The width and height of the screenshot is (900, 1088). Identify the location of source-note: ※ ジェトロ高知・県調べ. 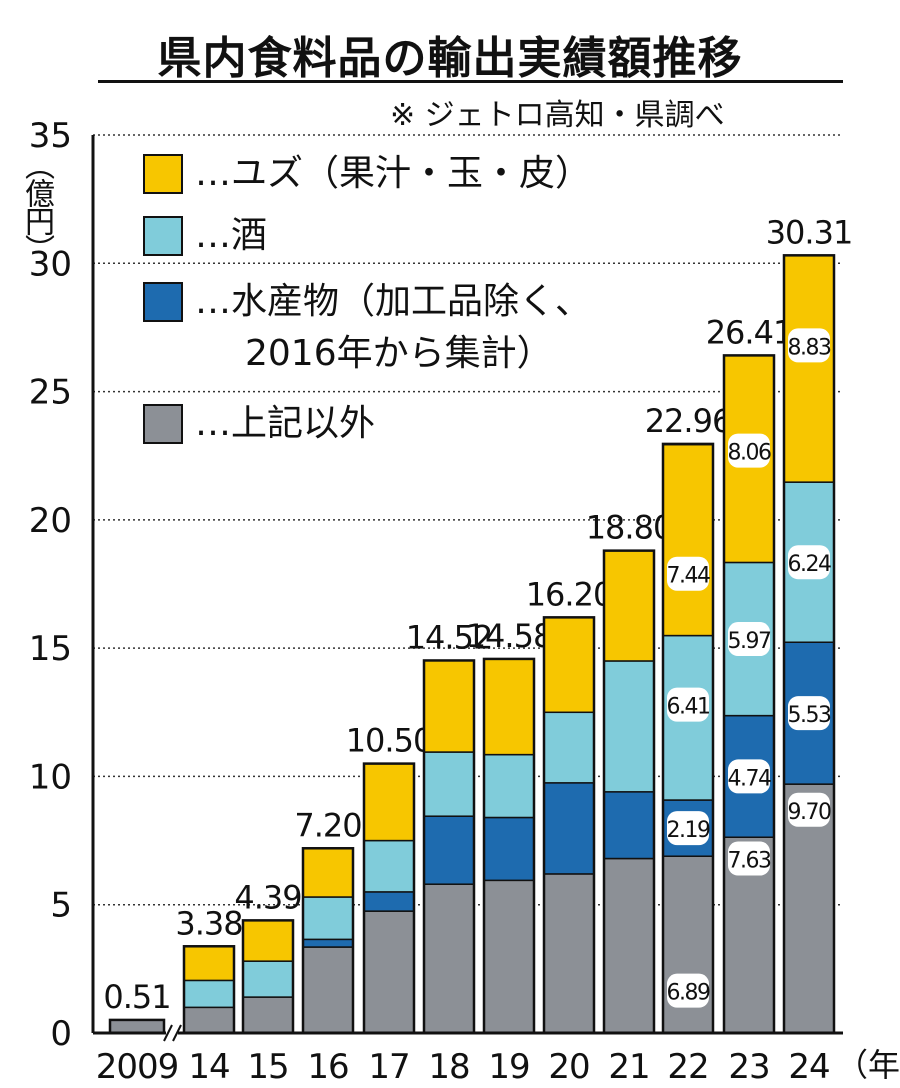
(557, 115).